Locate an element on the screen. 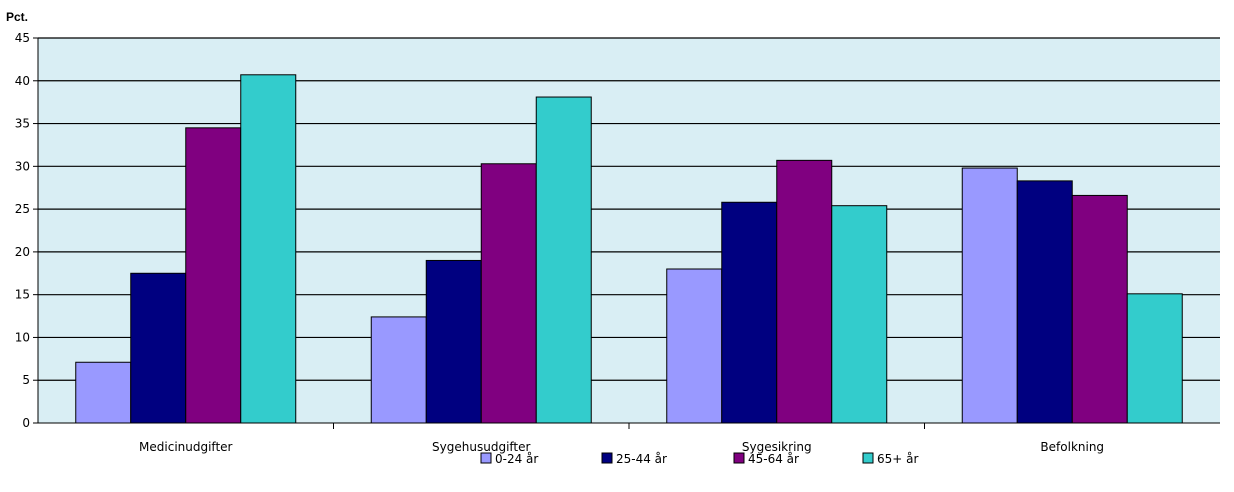 The width and height of the screenshot is (1234, 492). y-tick-label: 5 is located at coordinates (26, 380).